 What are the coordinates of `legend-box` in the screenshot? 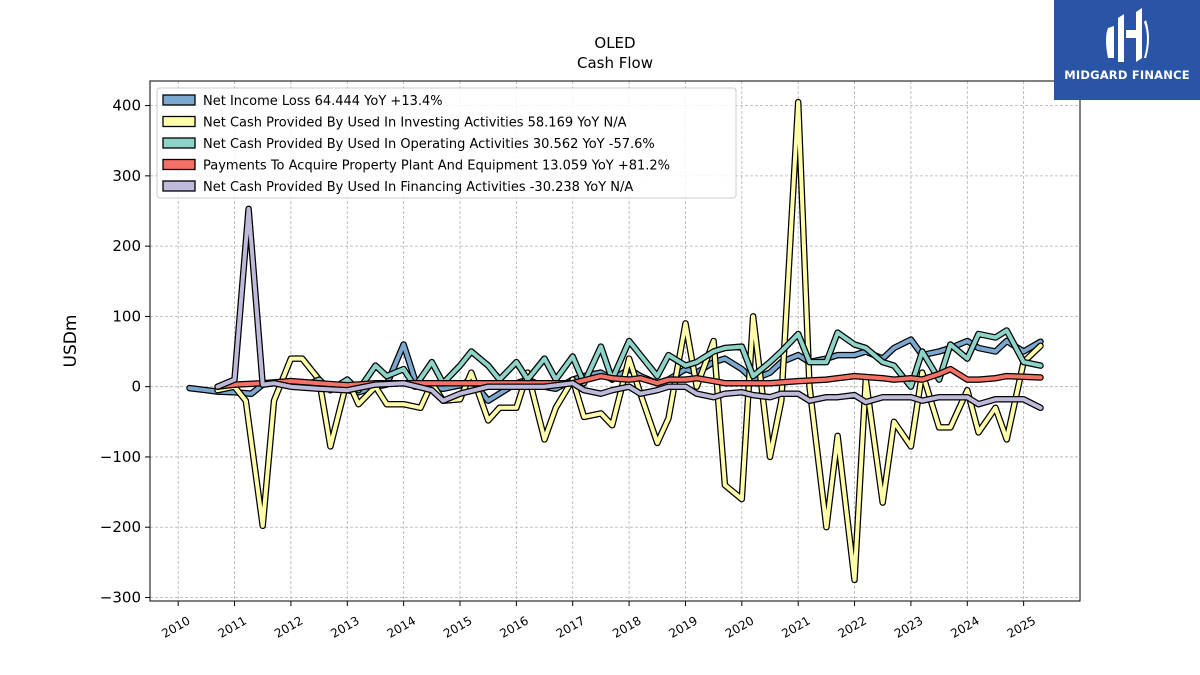 It's located at (446, 143).